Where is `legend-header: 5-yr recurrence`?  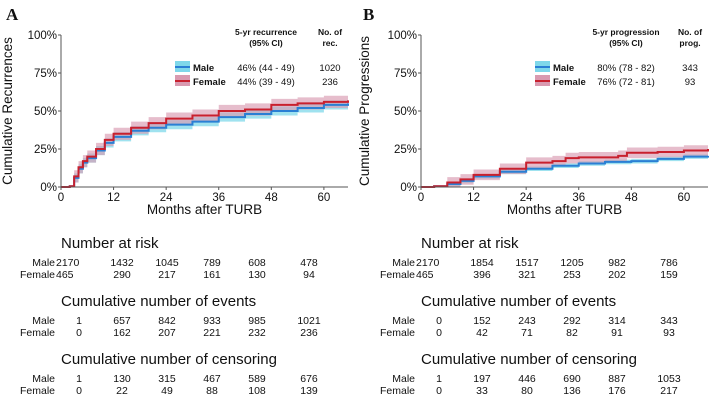
legend-header: 5-yr recurrence is located at coordinates (266, 32).